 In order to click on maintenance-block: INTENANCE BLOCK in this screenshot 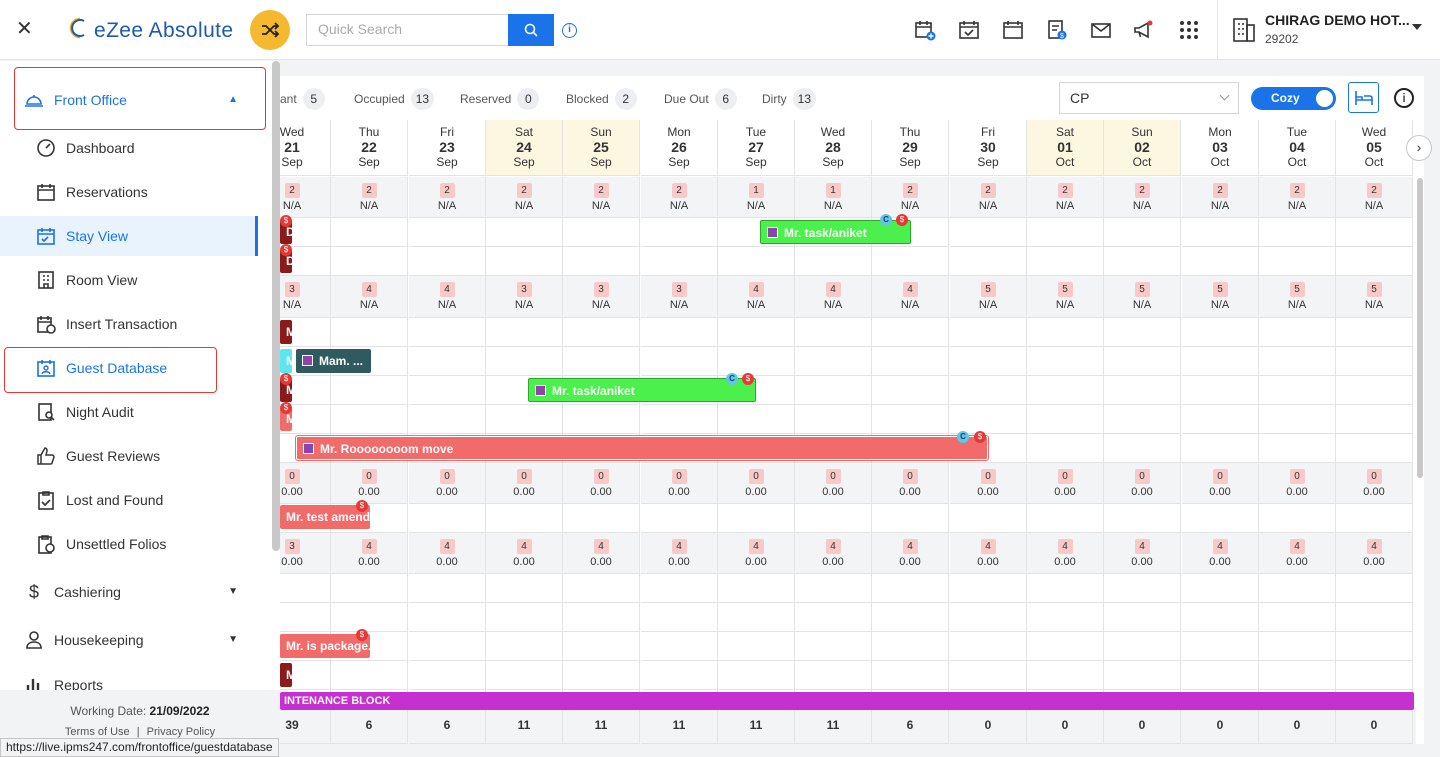, I will do `click(847, 701)`.